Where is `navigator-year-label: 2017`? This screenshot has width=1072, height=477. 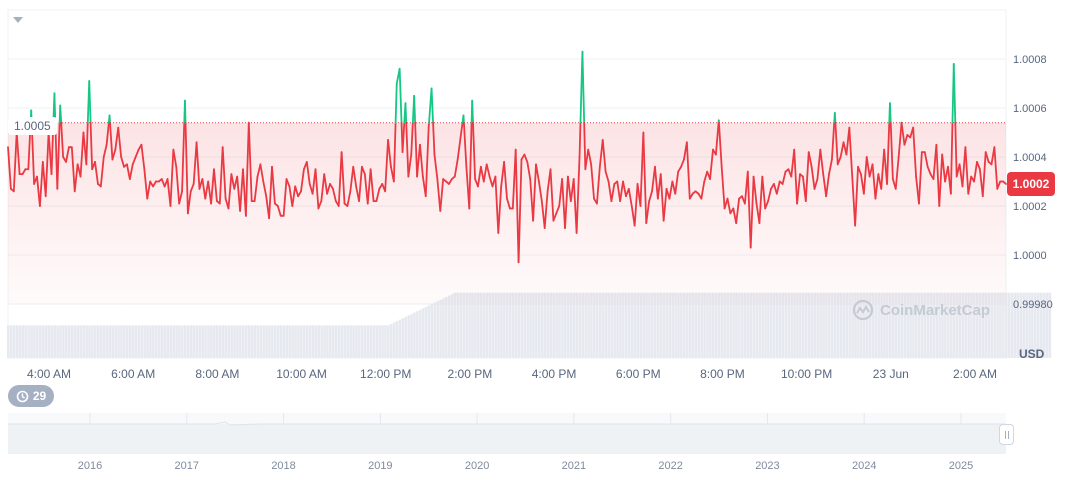
navigator-year-label: 2017 is located at coordinates (187, 466).